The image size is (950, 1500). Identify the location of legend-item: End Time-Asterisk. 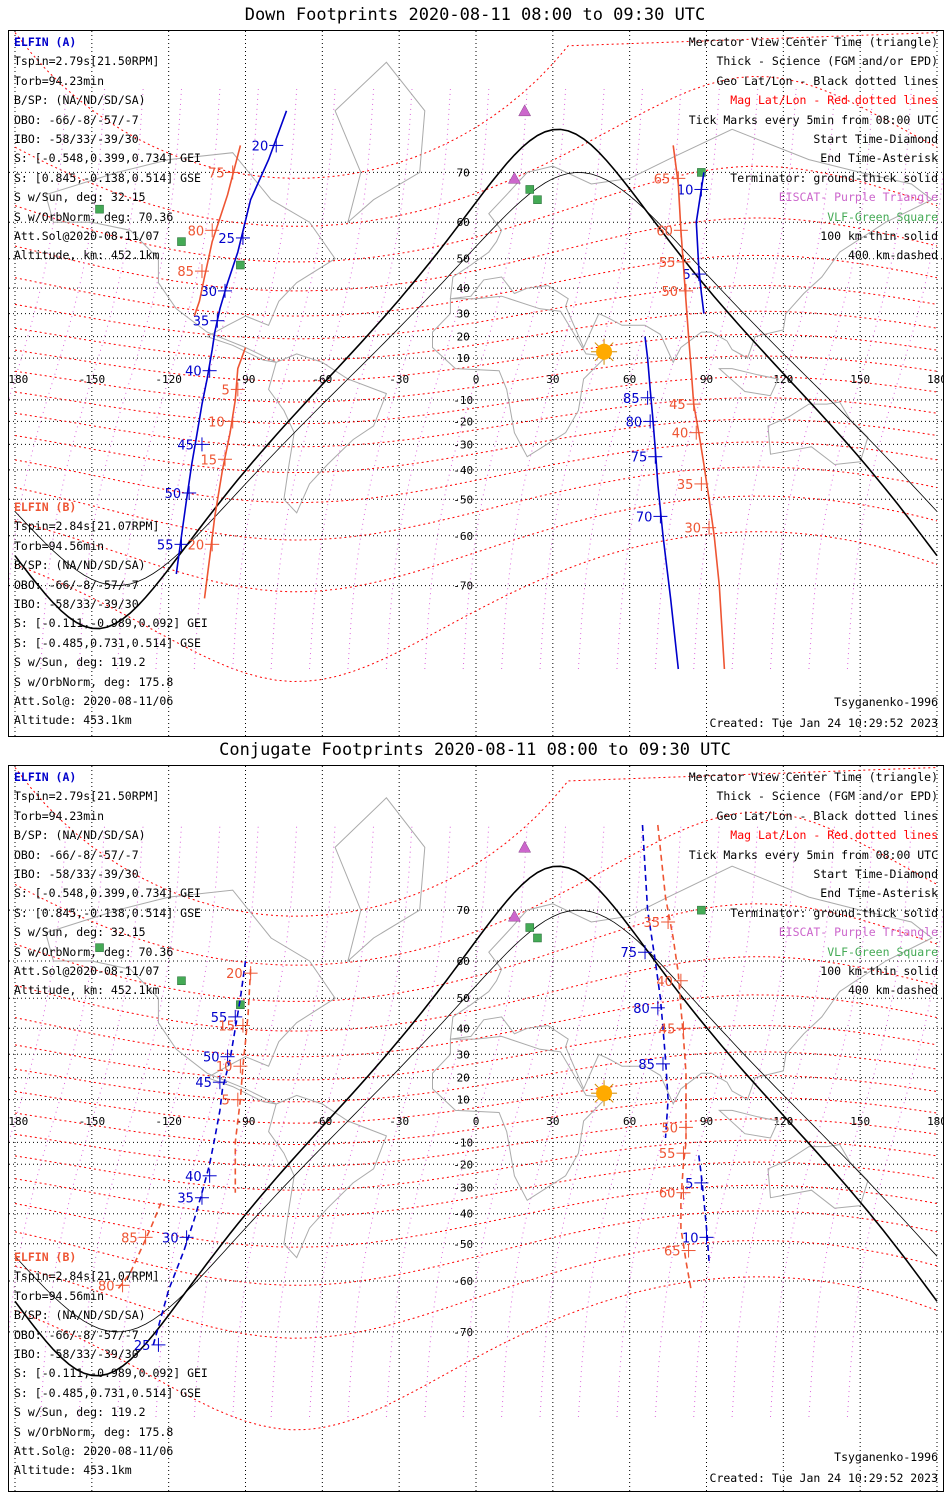
(879, 893).